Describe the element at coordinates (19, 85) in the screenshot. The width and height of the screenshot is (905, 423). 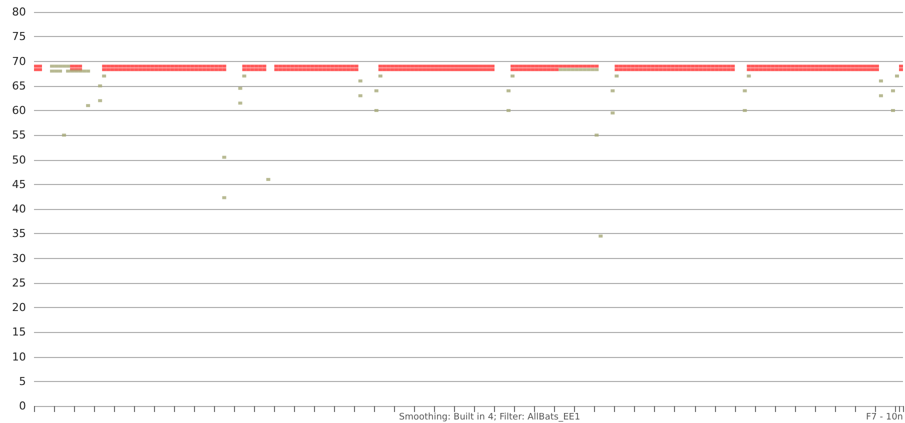
I see `y-tick-label: 65` at that location.